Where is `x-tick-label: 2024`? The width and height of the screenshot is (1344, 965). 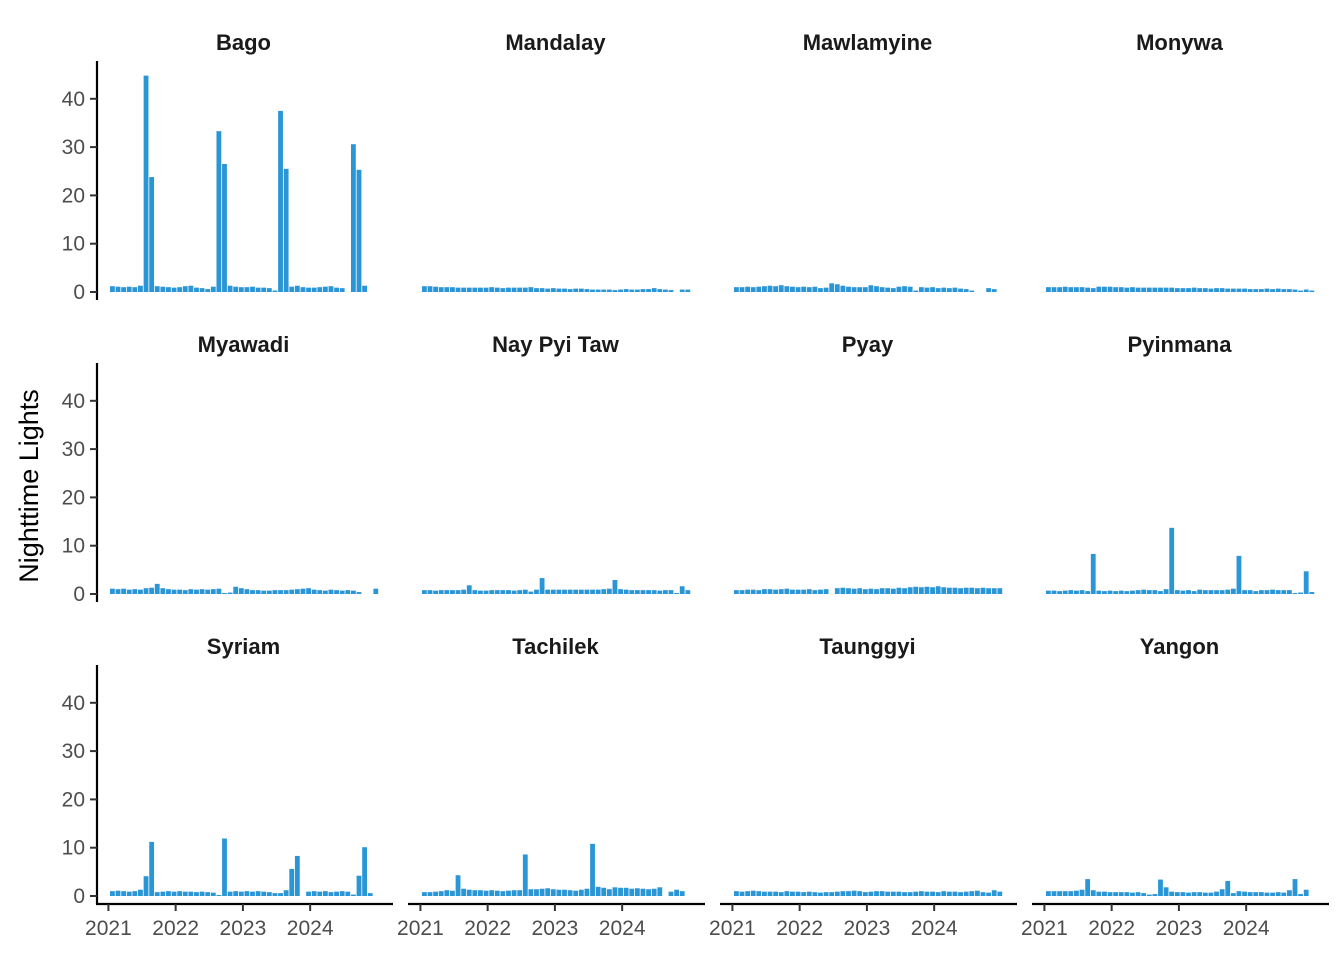 x-tick-label: 2024 is located at coordinates (310, 928).